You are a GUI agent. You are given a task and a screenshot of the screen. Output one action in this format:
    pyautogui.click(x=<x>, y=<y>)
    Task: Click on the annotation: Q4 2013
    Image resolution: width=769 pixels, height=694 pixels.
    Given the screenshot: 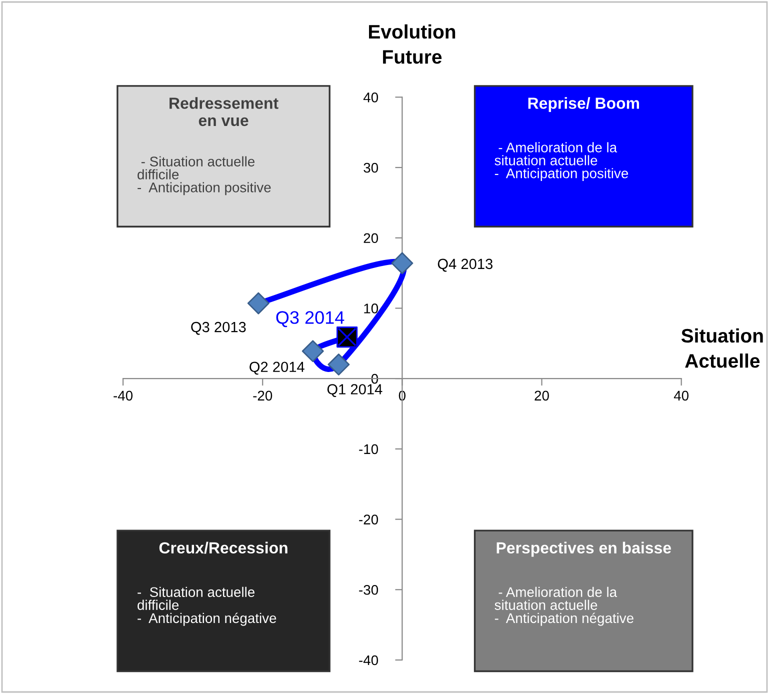 What is the action you would take?
    pyautogui.click(x=465, y=265)
    